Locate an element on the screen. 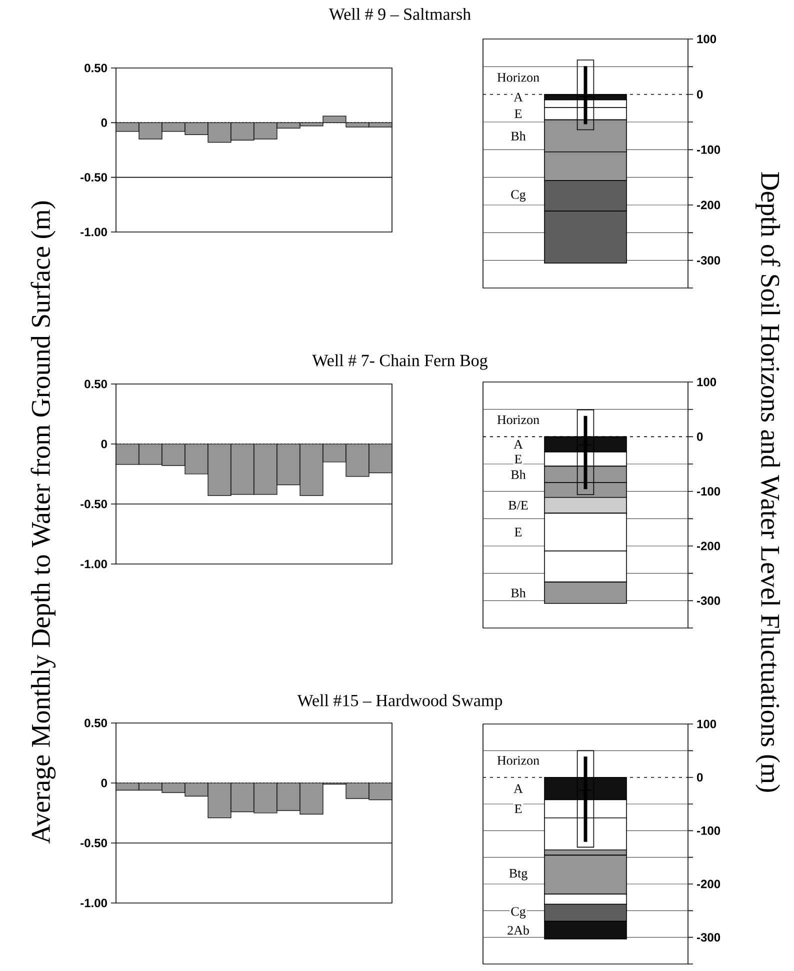 This screenshot has width=794, height=971. series-label: Btg is located at coordinates (518, 874).